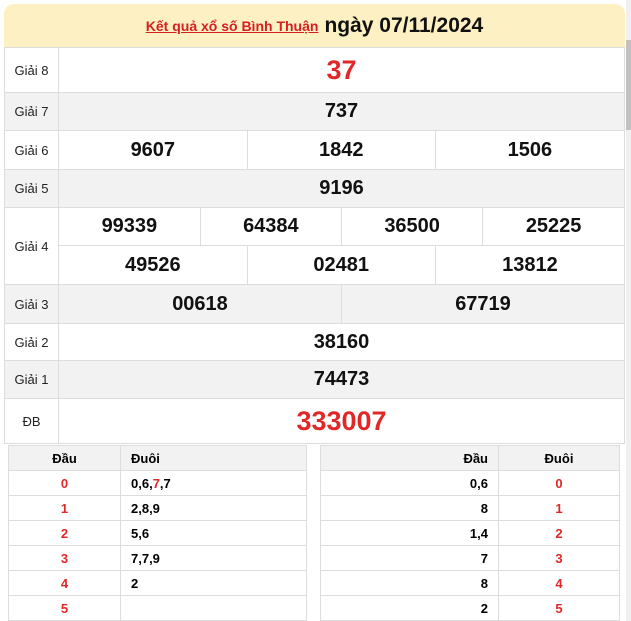  I want to click on prize-row-7: Giải 7 737, so click(314, 111).